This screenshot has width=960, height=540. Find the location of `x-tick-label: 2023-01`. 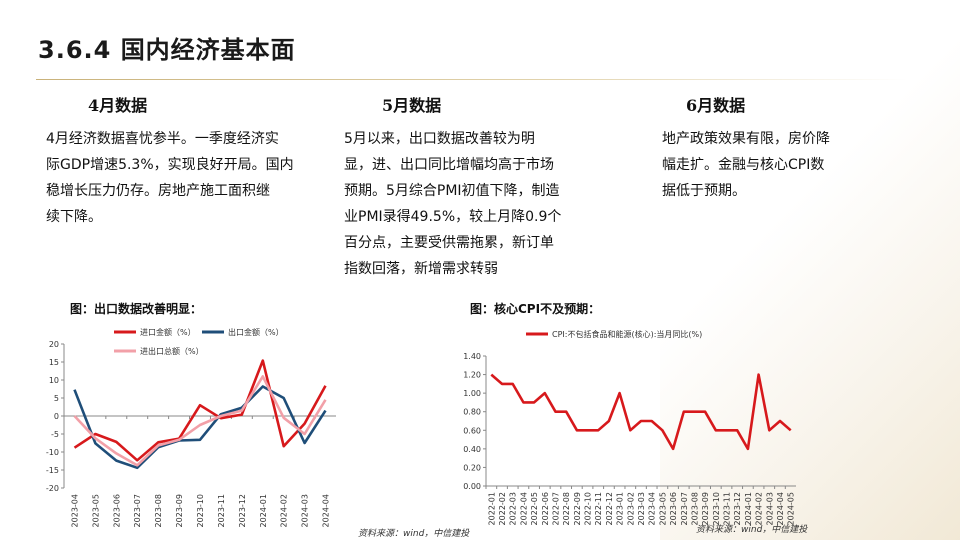

x-tick-label: 2023-01 is located at coordinates (620, 508).